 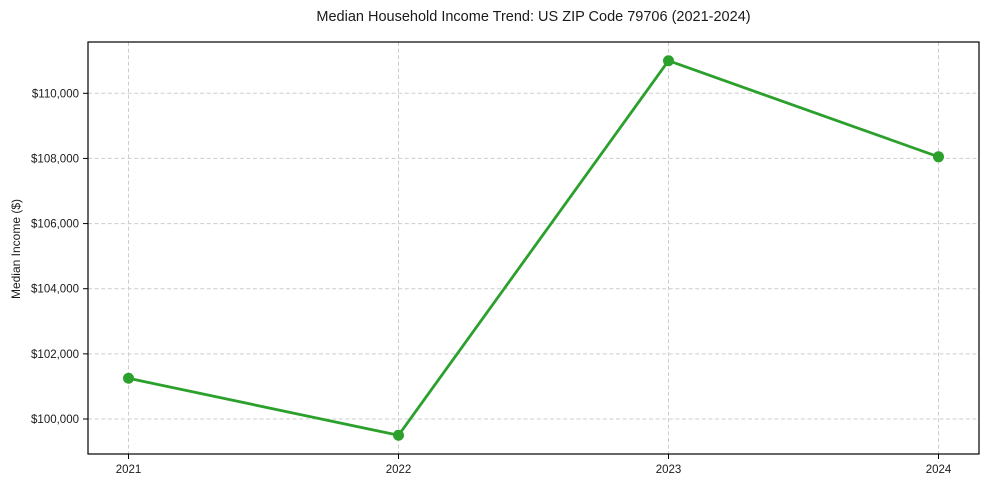 What do you see at coordinates (129, 470) in the screenshot?
I see `x-tick-label: 2021` at bounding box center [129, 470].